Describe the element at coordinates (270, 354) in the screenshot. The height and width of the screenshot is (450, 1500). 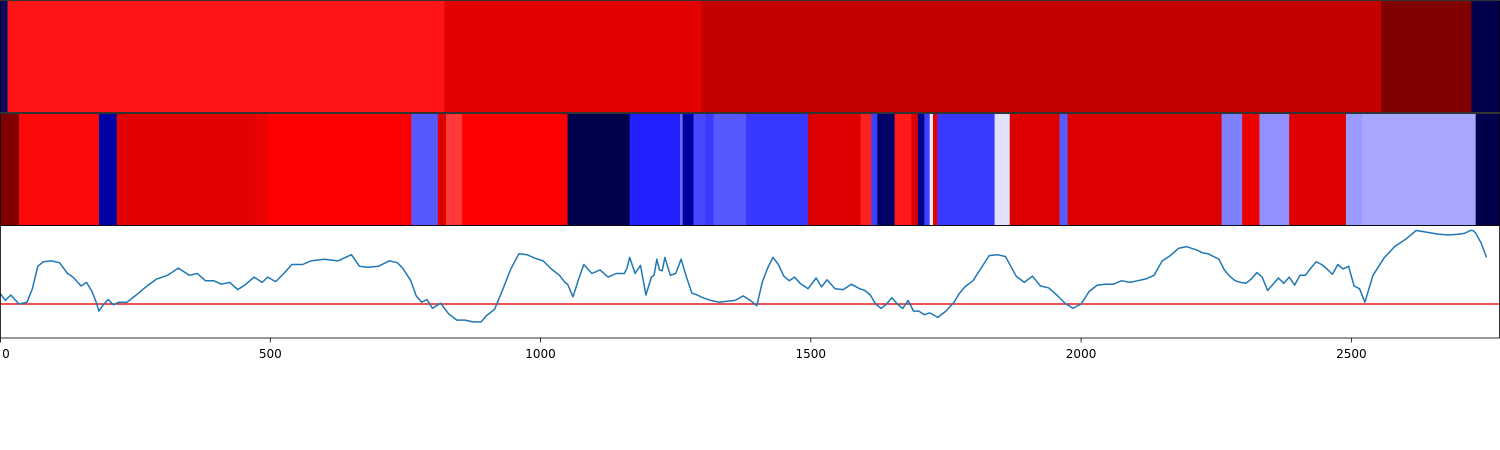
I see `x-tick-label-500: 500` at that location.